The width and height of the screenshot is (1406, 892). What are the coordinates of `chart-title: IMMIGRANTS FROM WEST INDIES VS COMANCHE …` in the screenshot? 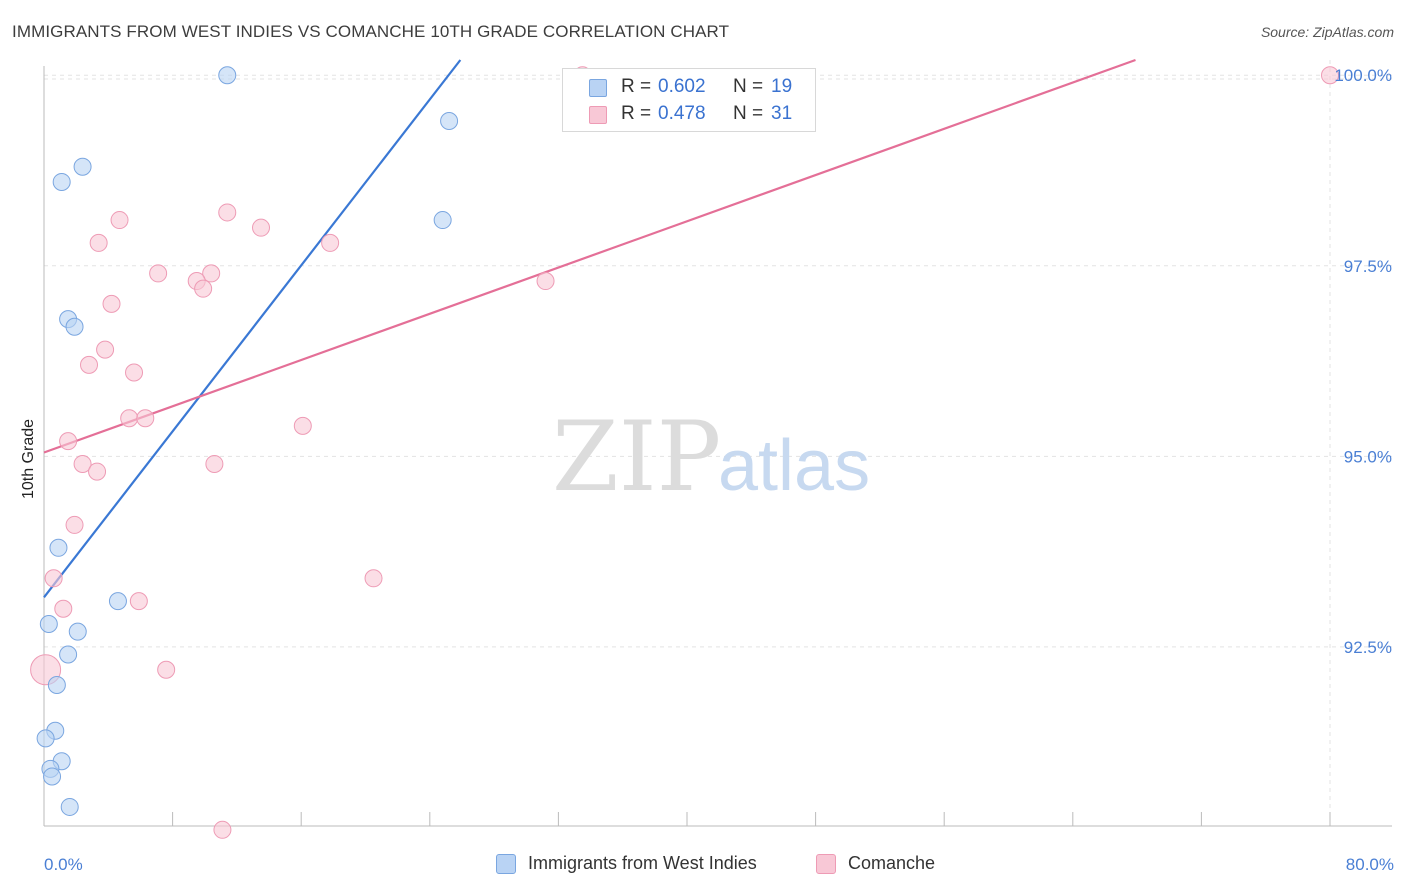 It's located at (371, 31).